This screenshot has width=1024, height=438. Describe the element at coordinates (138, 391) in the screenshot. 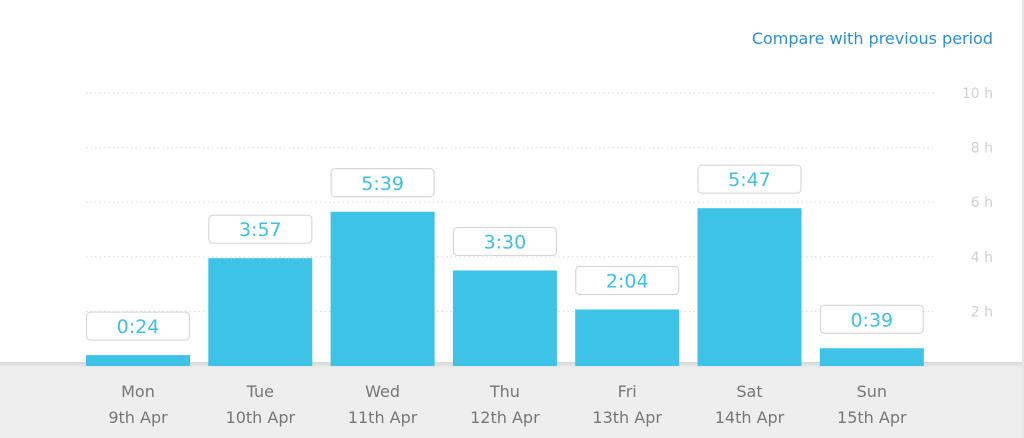

I see `x-tick-day: Mon` at that location.